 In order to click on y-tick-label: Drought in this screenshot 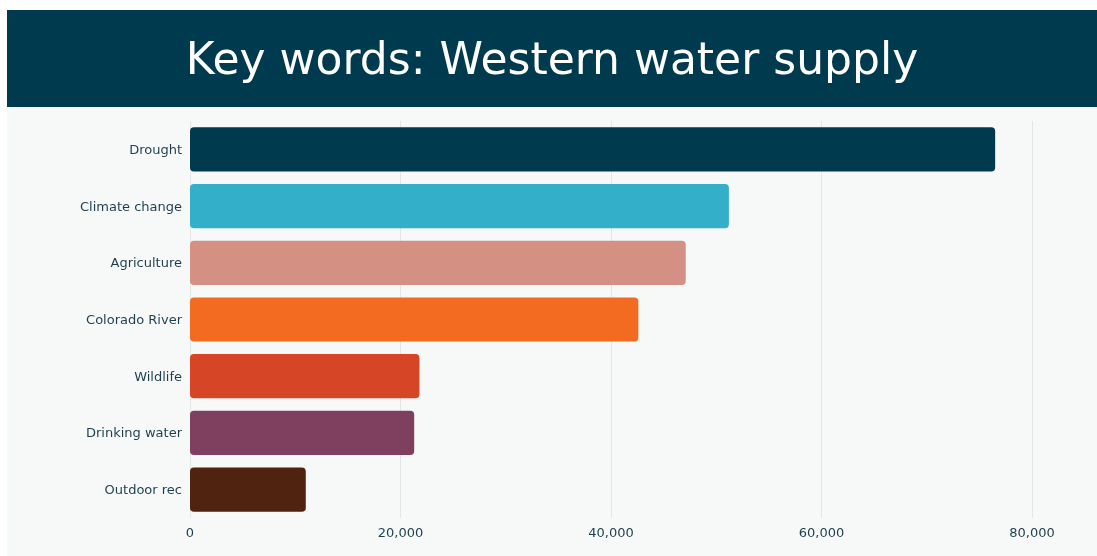, I will do `click(155, 149)`.